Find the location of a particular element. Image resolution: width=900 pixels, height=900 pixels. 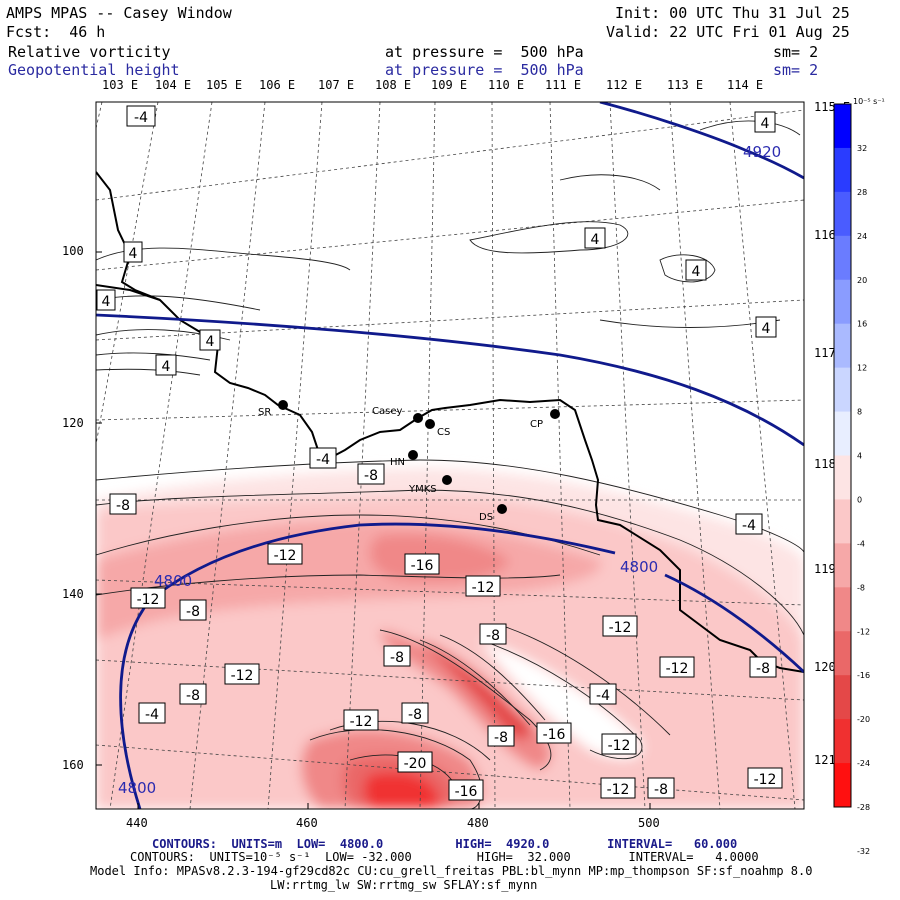

y-tick-label: 160 is located at coordinates (73, 765).